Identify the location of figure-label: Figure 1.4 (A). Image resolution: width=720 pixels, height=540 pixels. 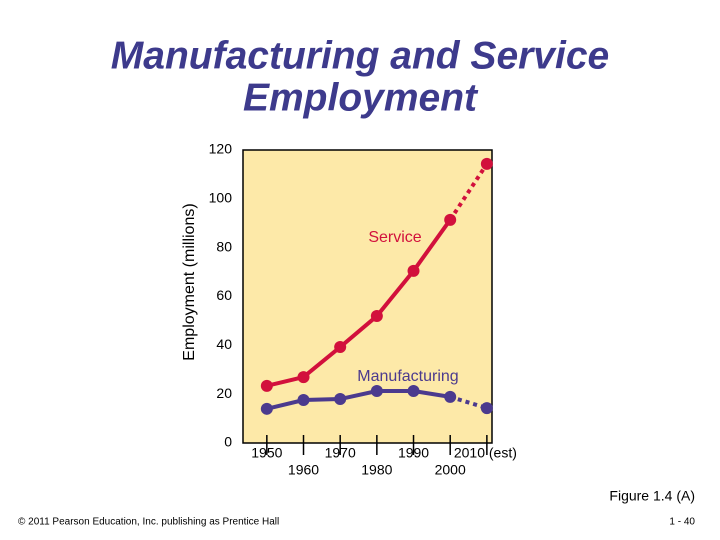
(652, 496).